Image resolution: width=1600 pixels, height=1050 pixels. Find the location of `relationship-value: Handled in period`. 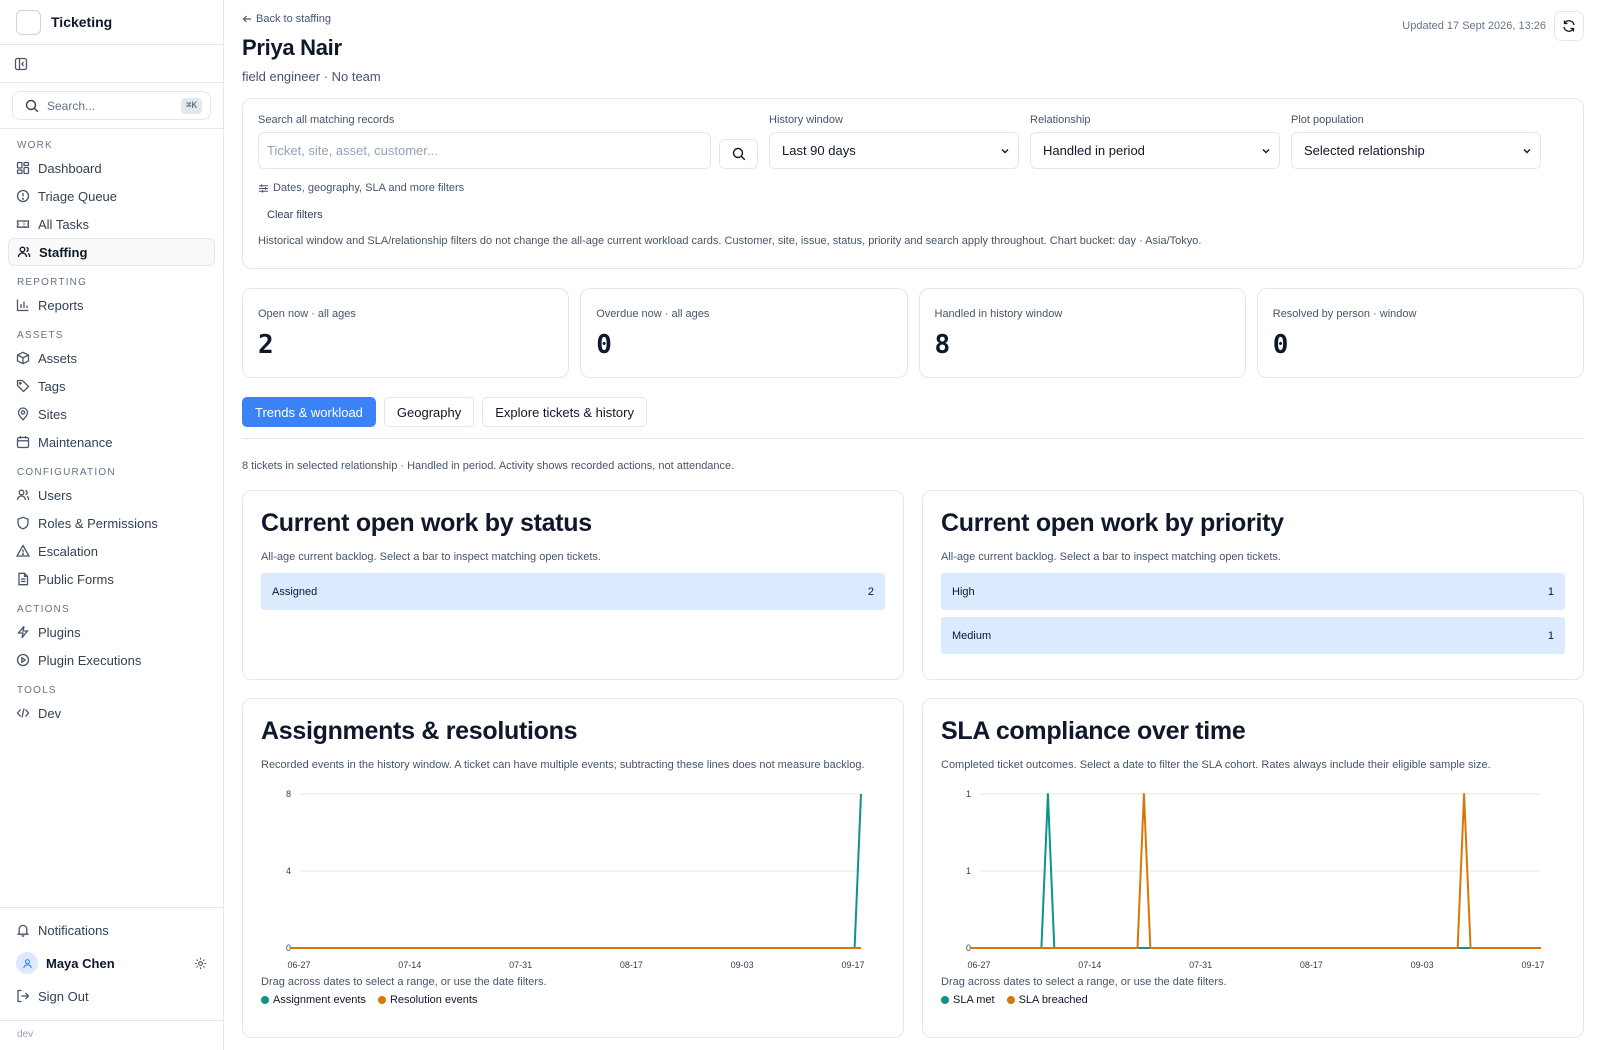

relationship-value: Handled in period is located at coordinates (1094, 150).